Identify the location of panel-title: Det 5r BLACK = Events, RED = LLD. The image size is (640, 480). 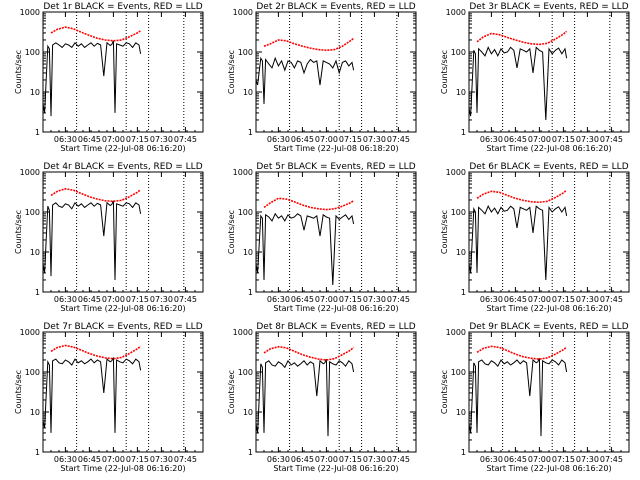
(335, 167).